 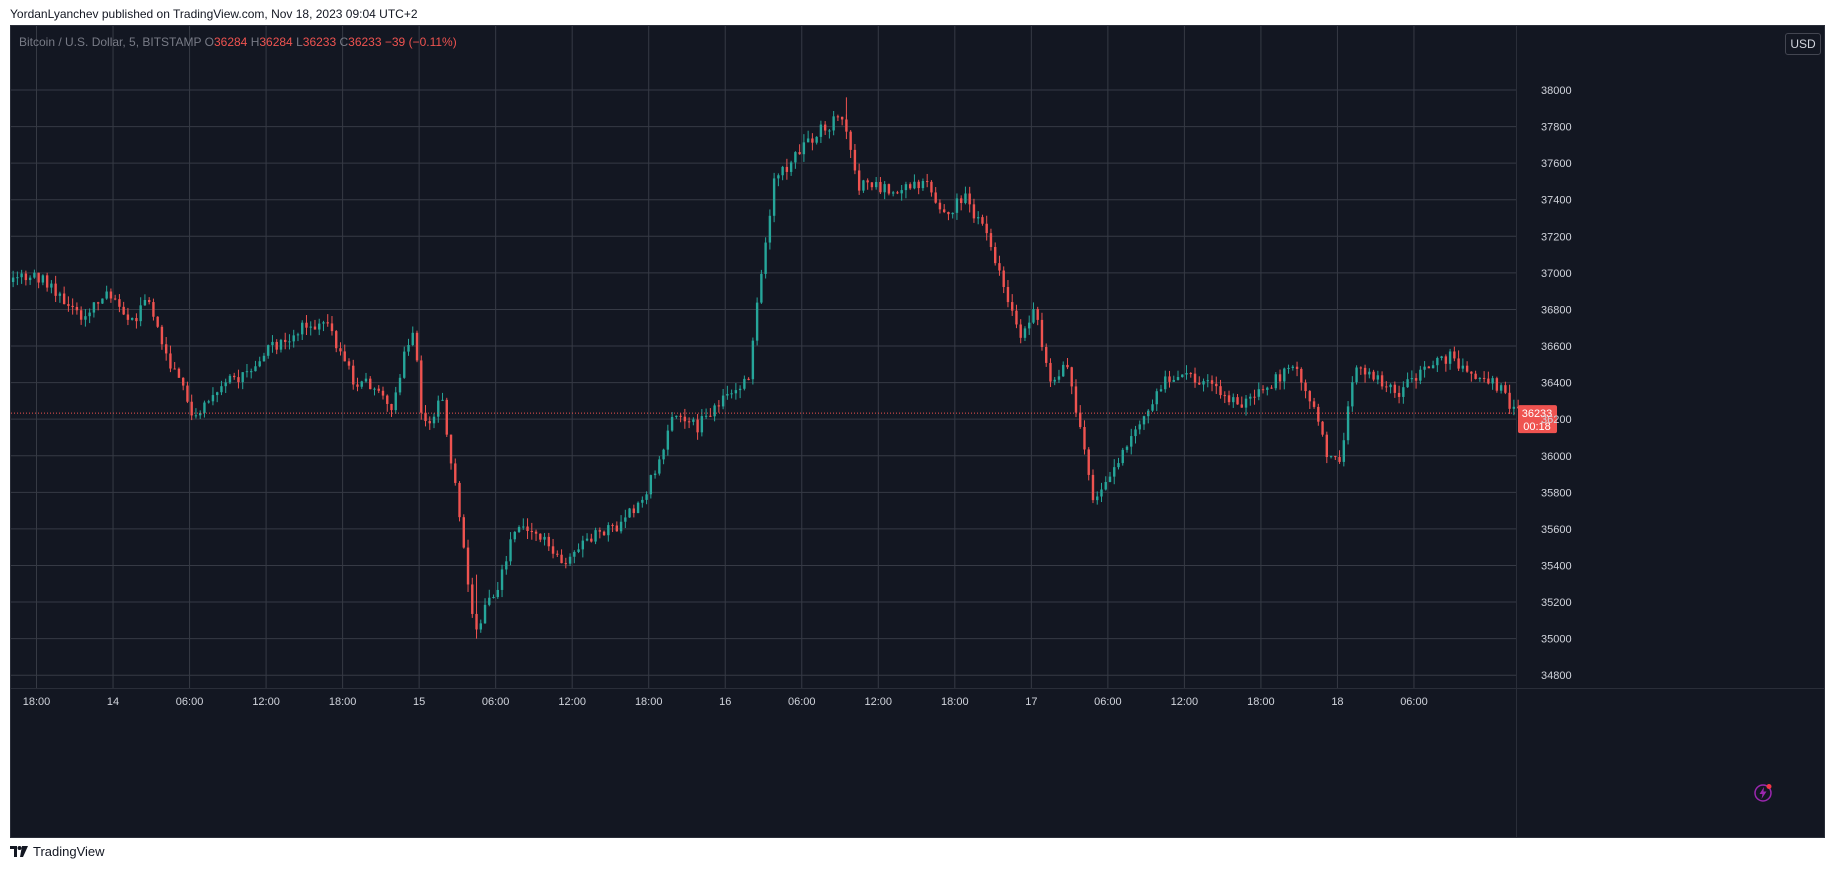 I want to click on close-label: C, so click(x=344, y=42).